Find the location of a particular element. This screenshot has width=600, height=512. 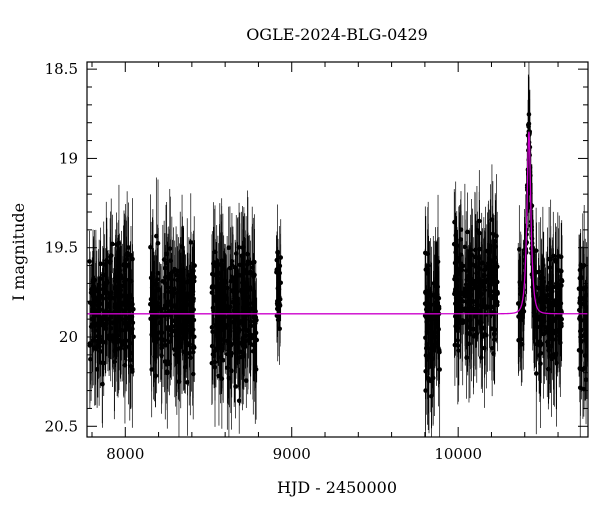

x-axis-label: HJD - 2450000 is located at coordinates (337, 487).